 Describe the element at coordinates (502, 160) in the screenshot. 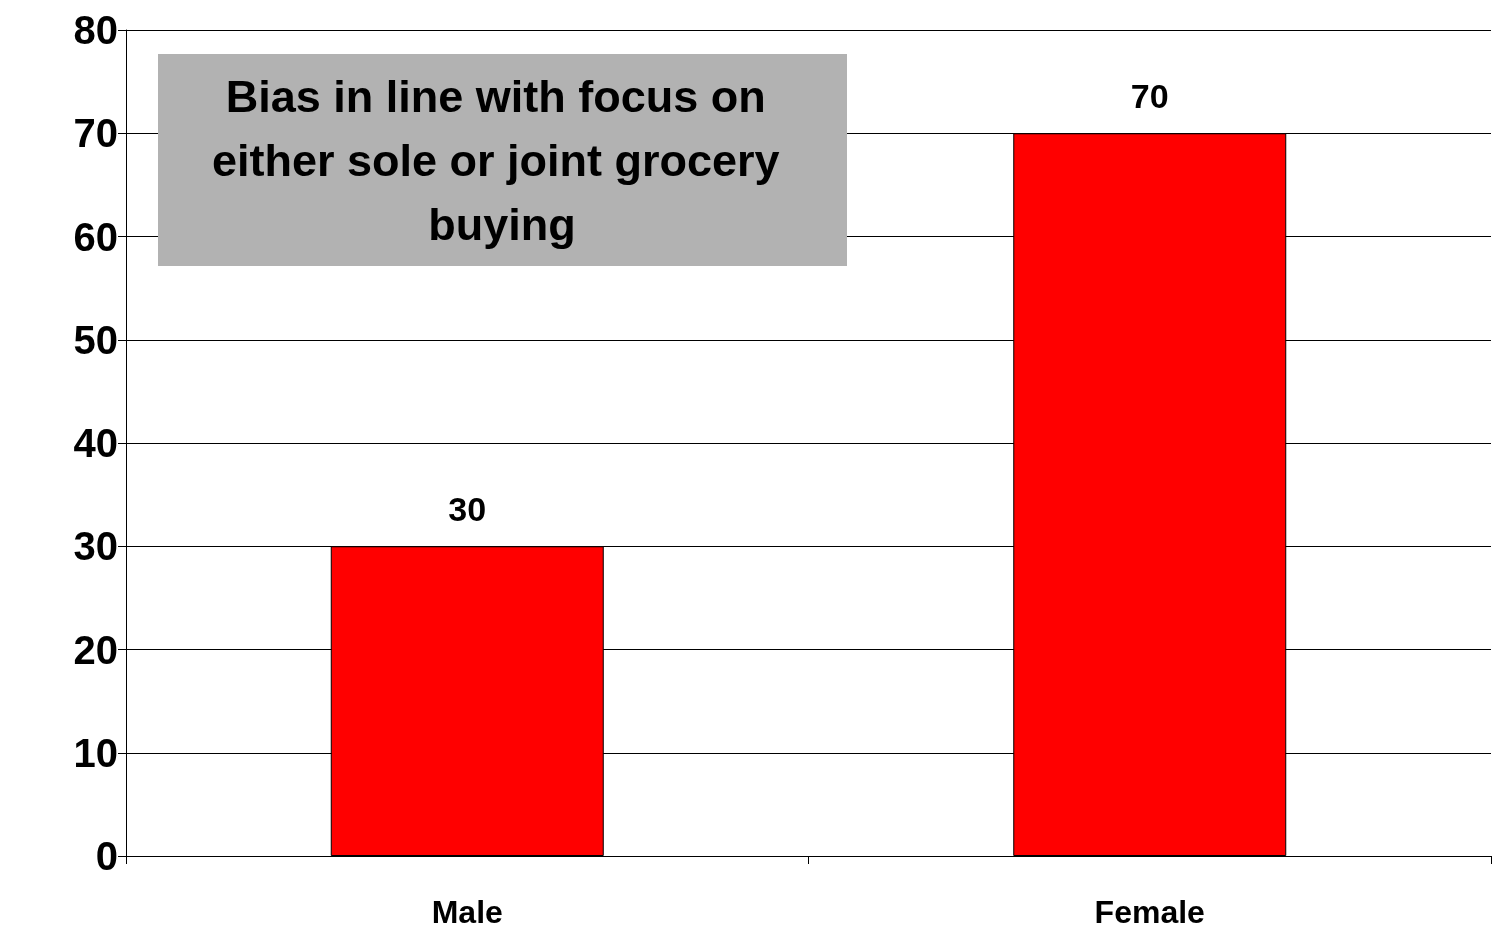

I see `annotation: Bias in line with focus on either sole or joint grocery buying` at that location.